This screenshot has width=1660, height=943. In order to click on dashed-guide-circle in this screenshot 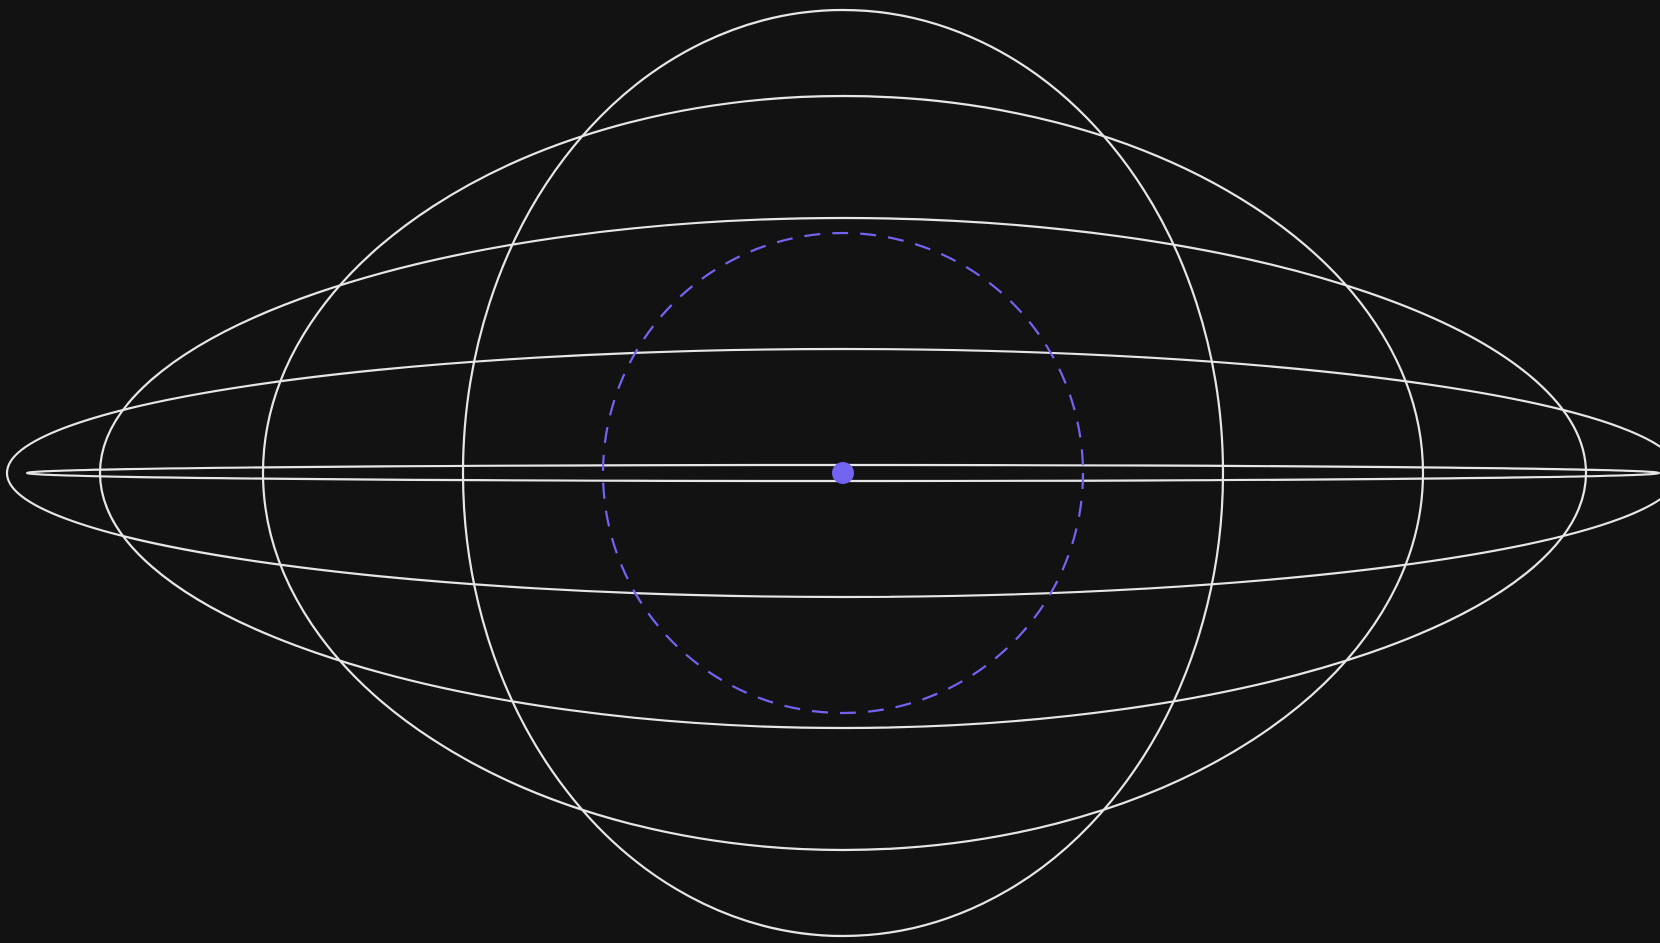, I will do `click(843, 473)`.